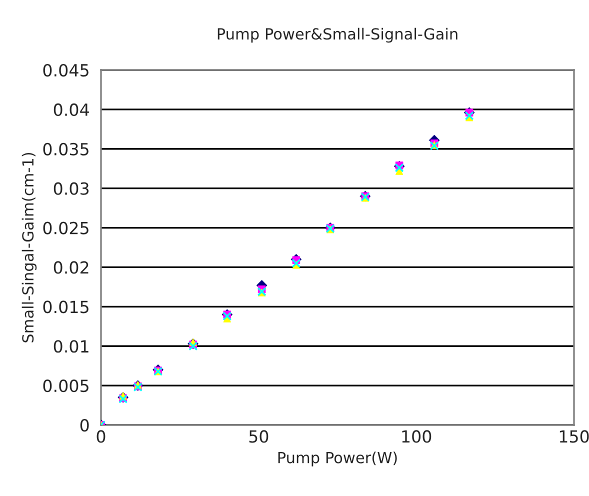 The image size is (589, 496). I want to click on y-tick-label: 0.005, so click(65, 386).